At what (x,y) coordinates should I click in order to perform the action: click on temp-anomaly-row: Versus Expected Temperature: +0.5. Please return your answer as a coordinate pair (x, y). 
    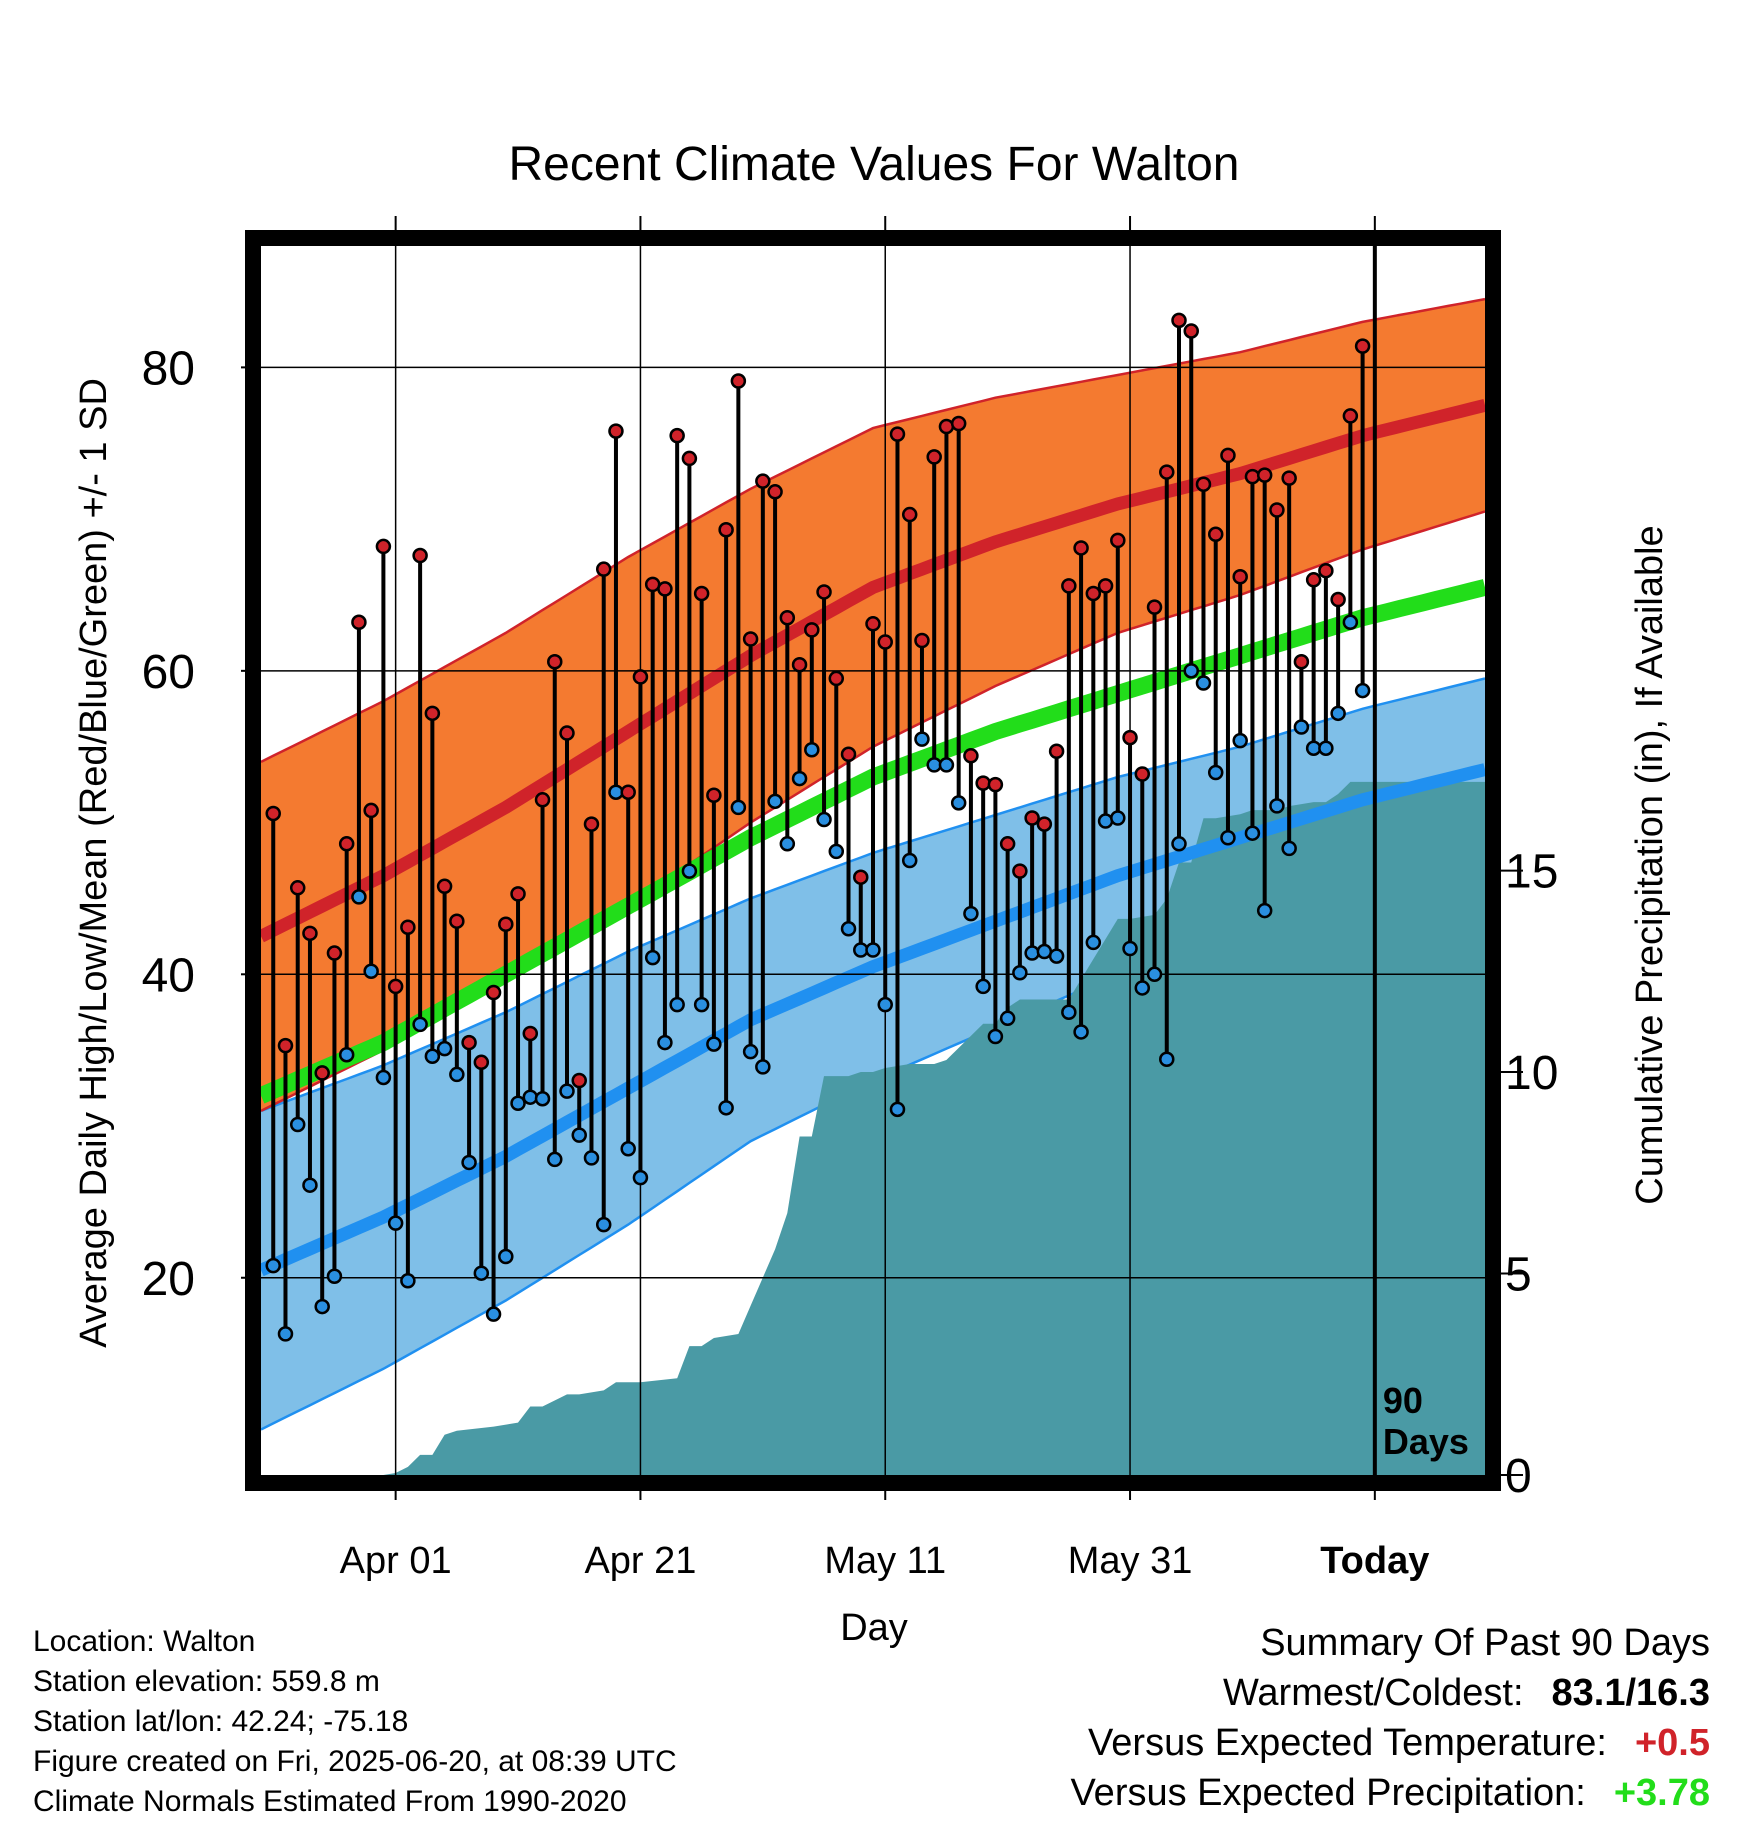
    Looking at the image, I should click on (1390, 1743).